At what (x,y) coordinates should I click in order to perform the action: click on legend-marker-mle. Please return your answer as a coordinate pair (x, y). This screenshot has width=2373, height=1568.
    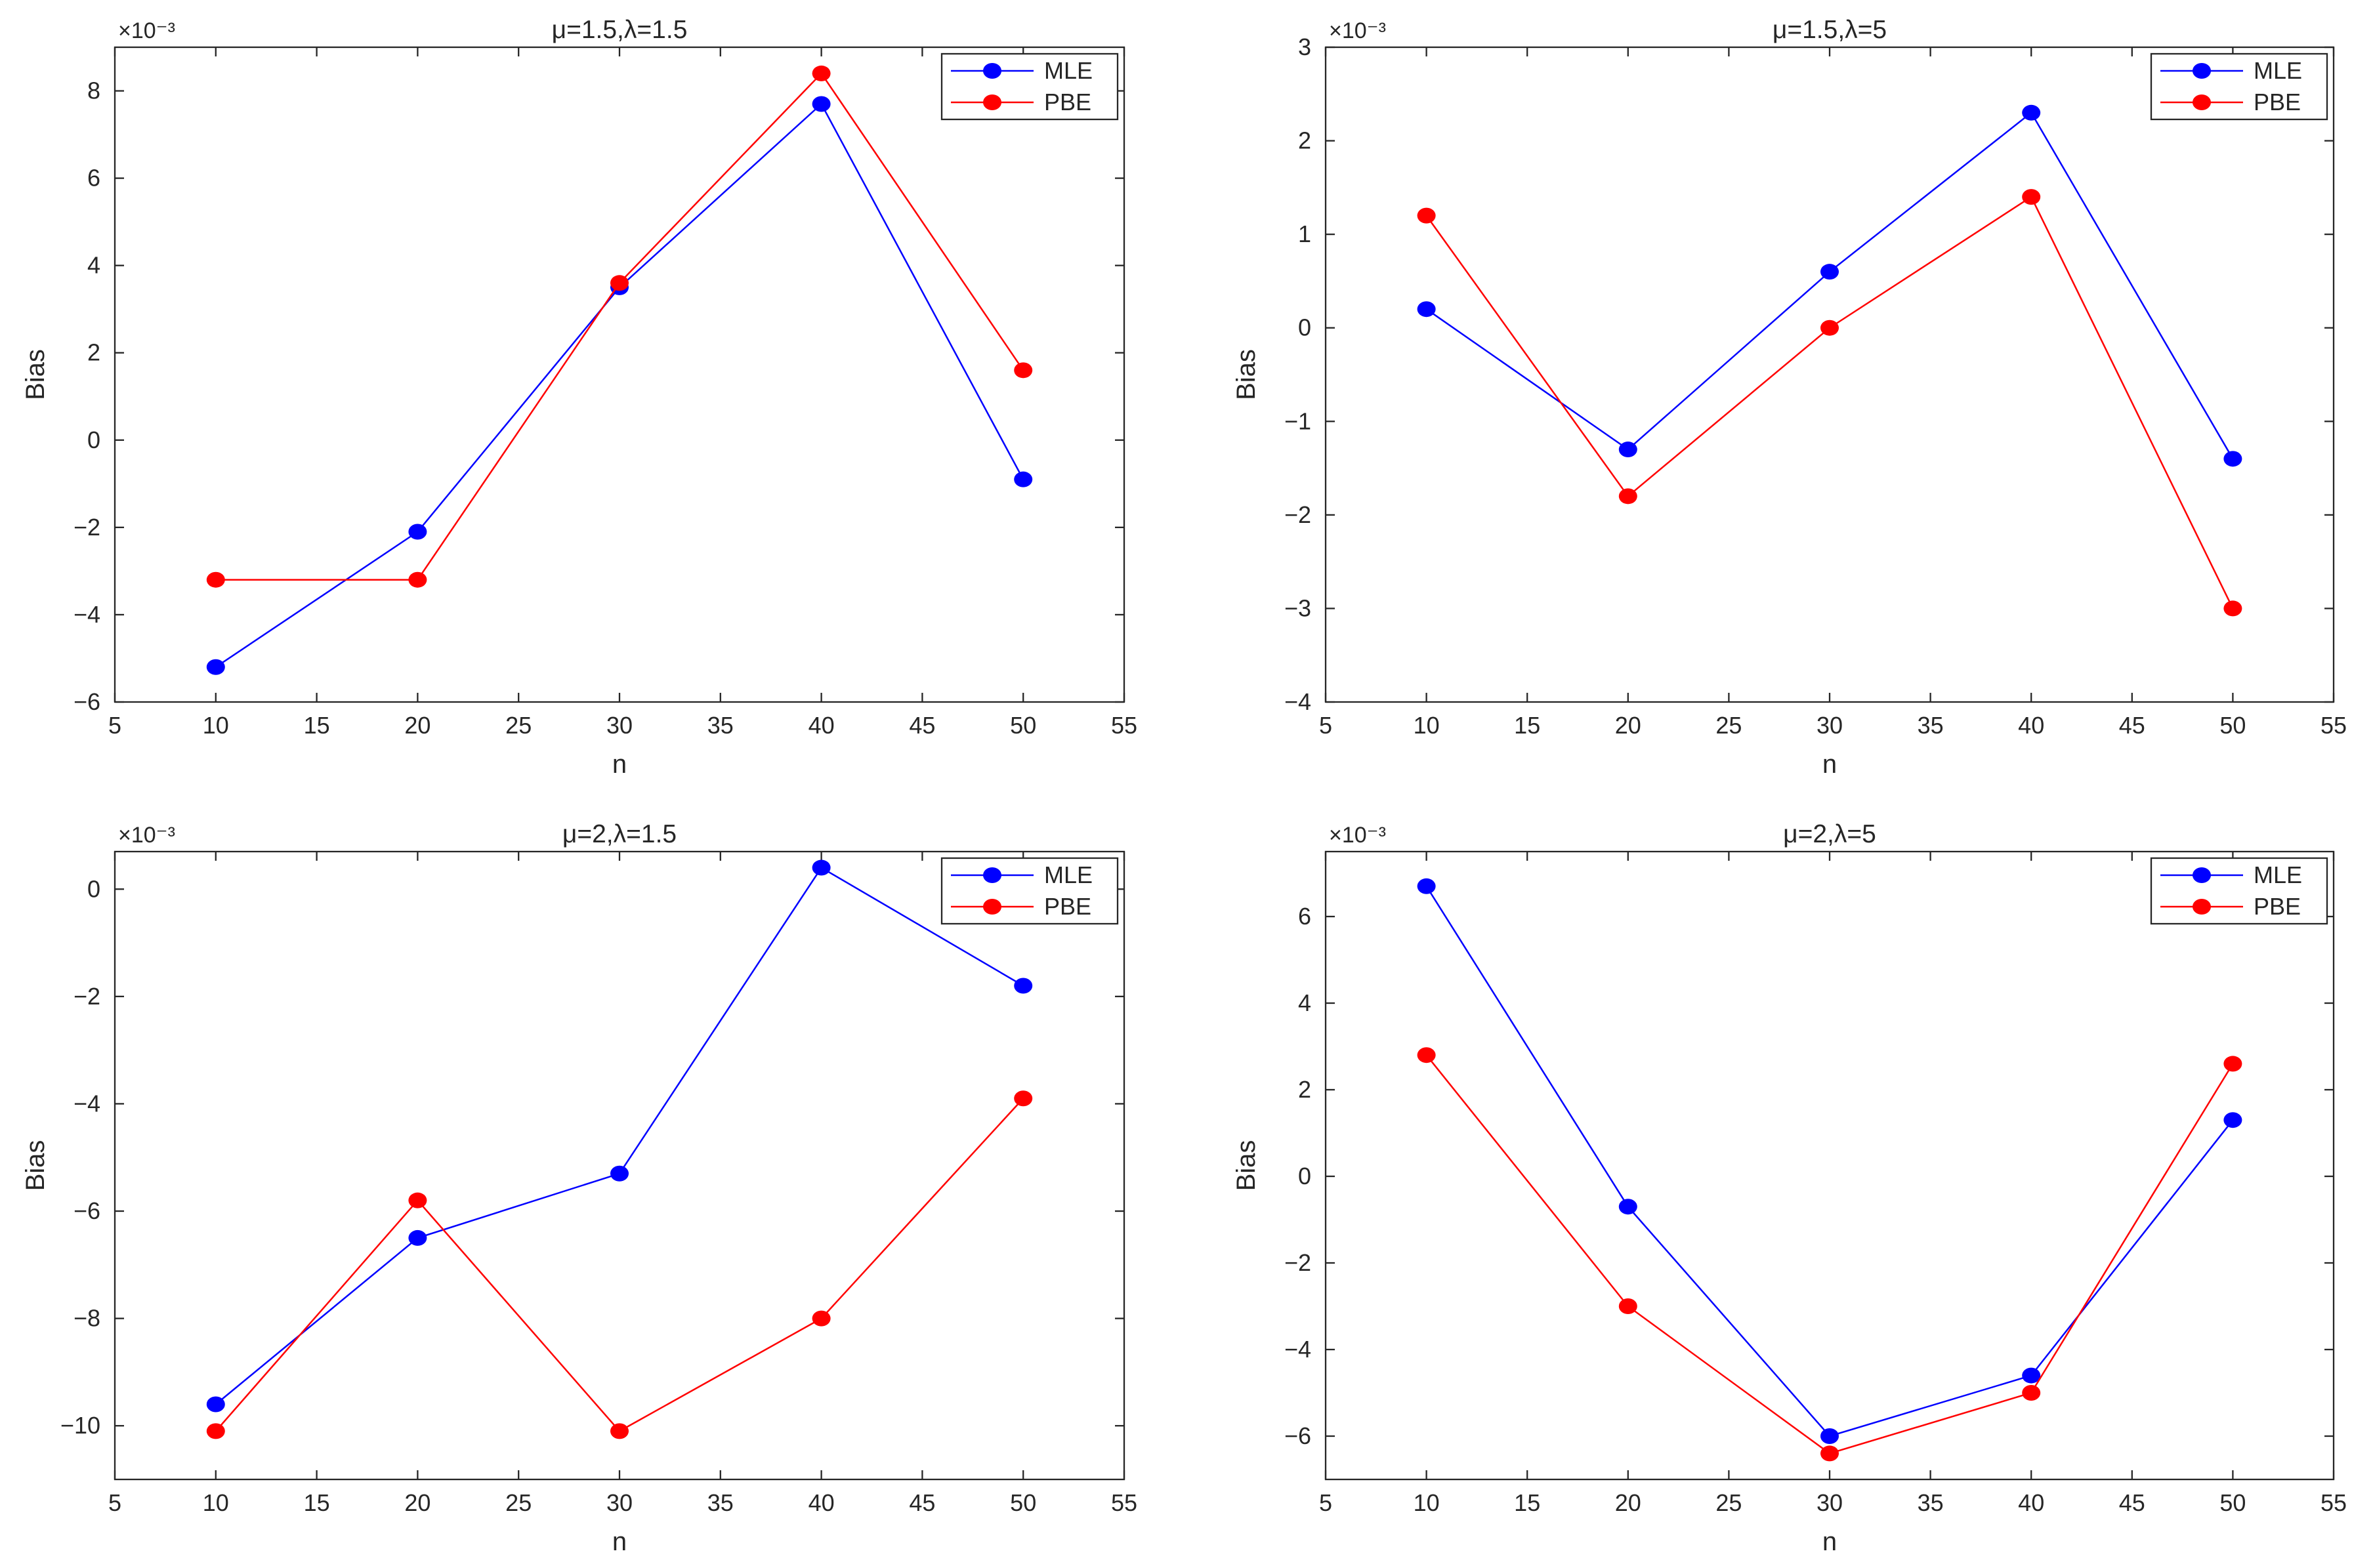
    Looking at the image, I should click on (992, 875).